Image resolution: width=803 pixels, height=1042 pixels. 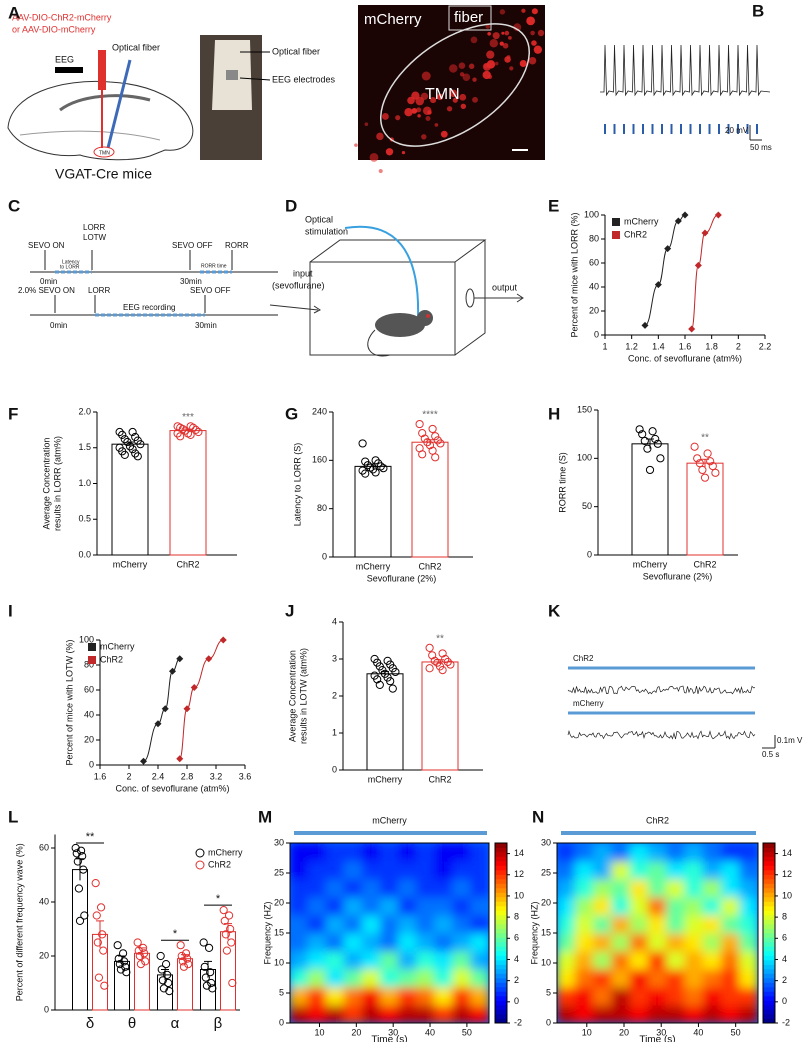 What do you see at coordinates (161, 710) in the screenshot?
I see `fit-curve` at bounding box center [161, 710].